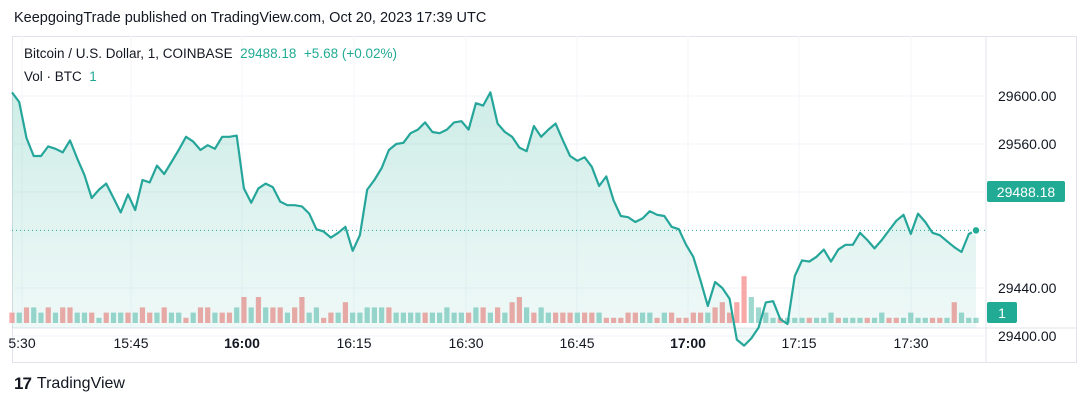 This screenshot has width=1090, height=407. Describe the element at coordinates (1026, 191) in the screenshot. I see `last-price-tag: 29488.18` at that location.